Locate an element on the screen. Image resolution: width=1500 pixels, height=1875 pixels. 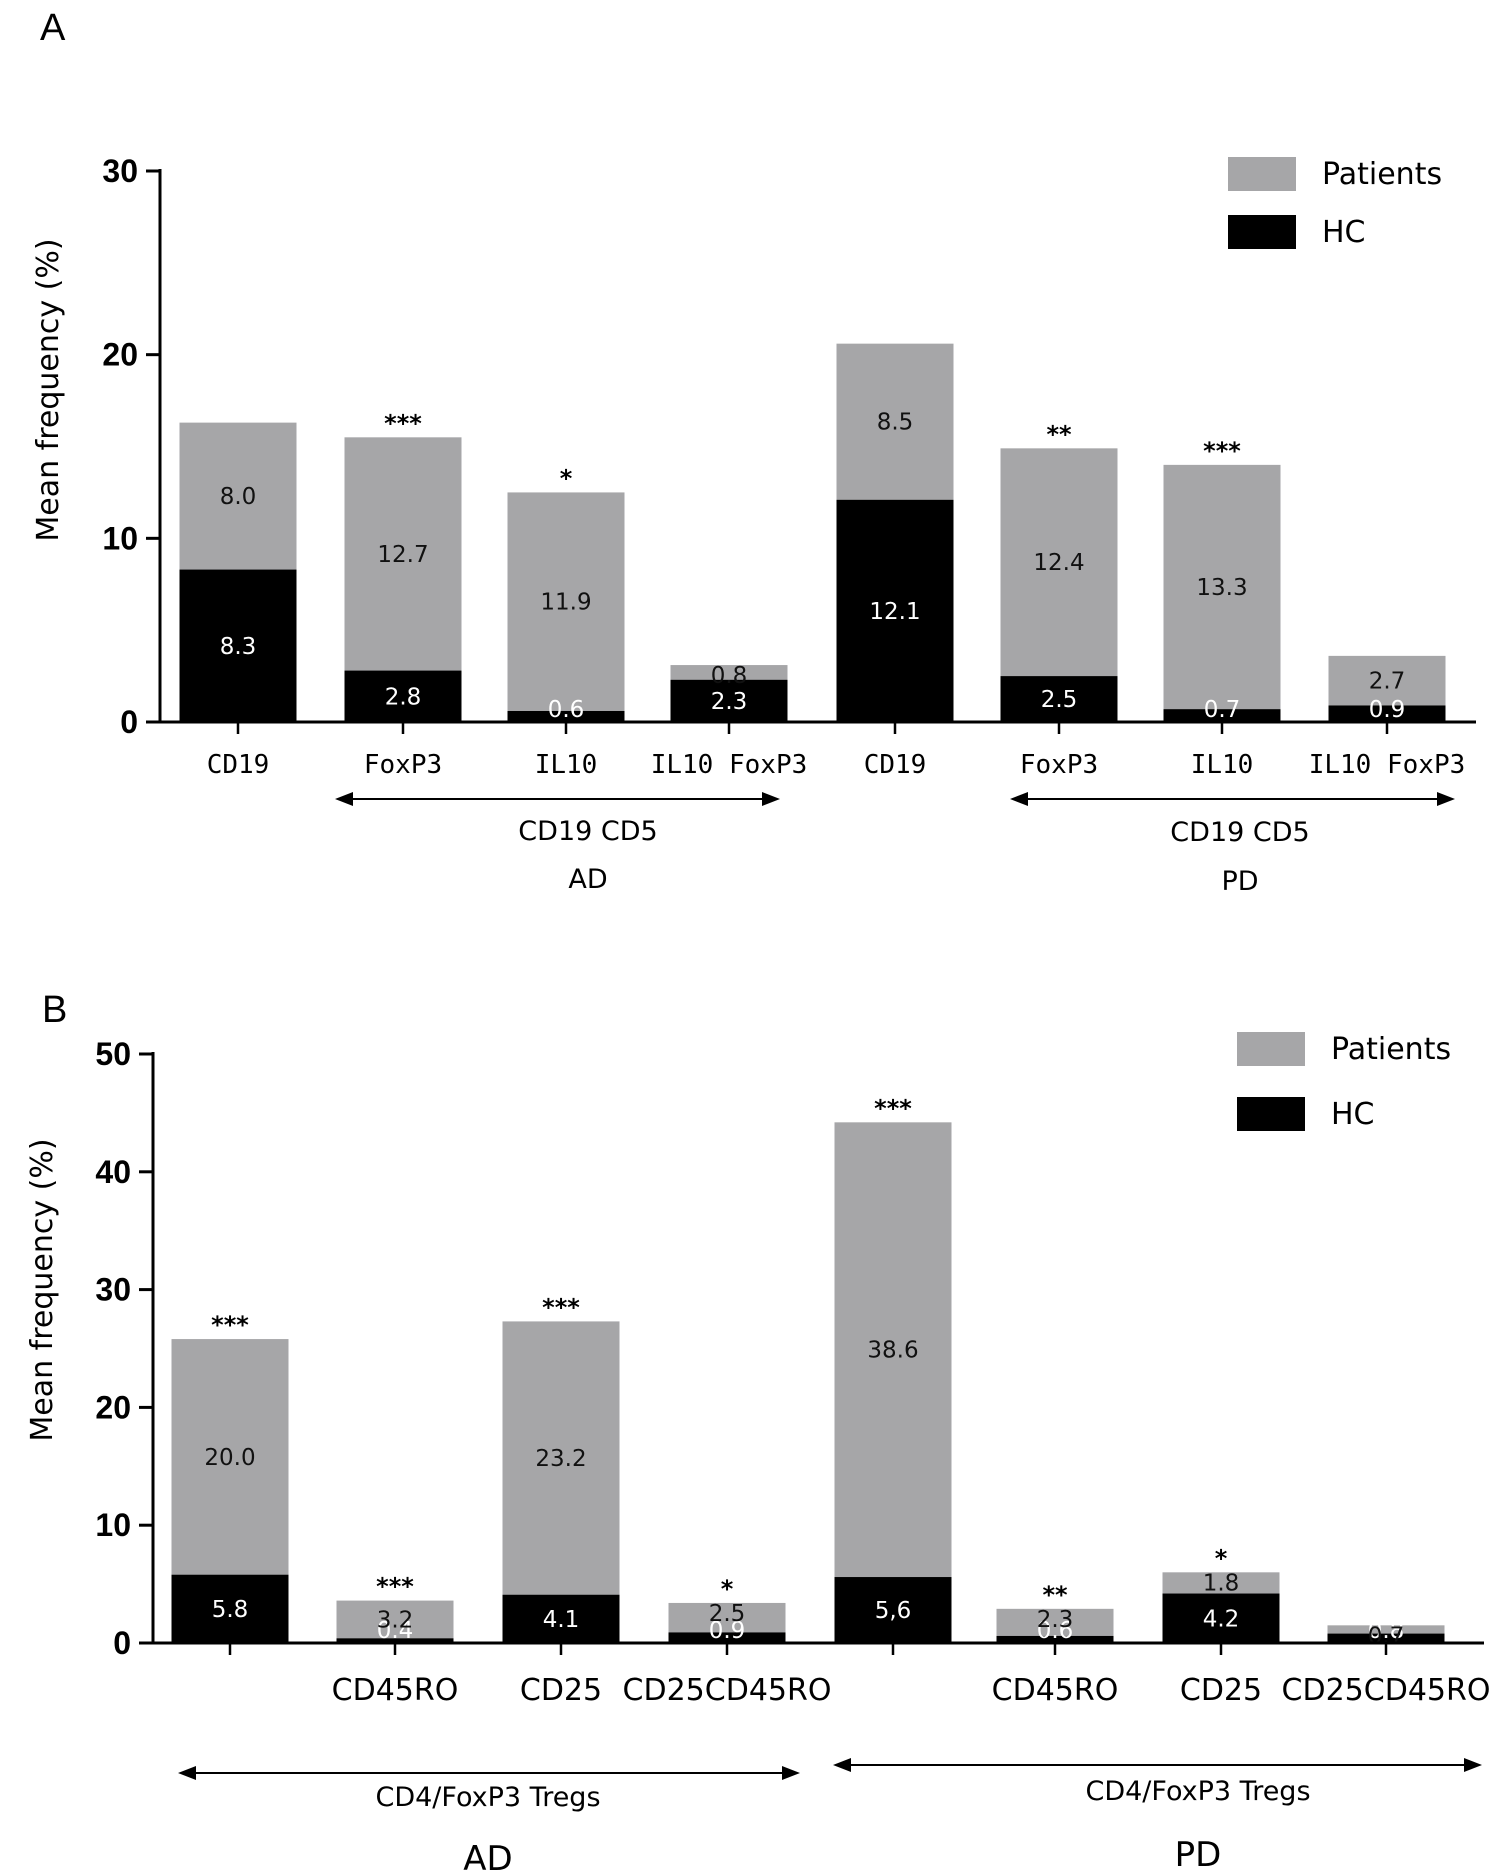
hc-value-label: 0.6 is located at coordinates (566, 710).